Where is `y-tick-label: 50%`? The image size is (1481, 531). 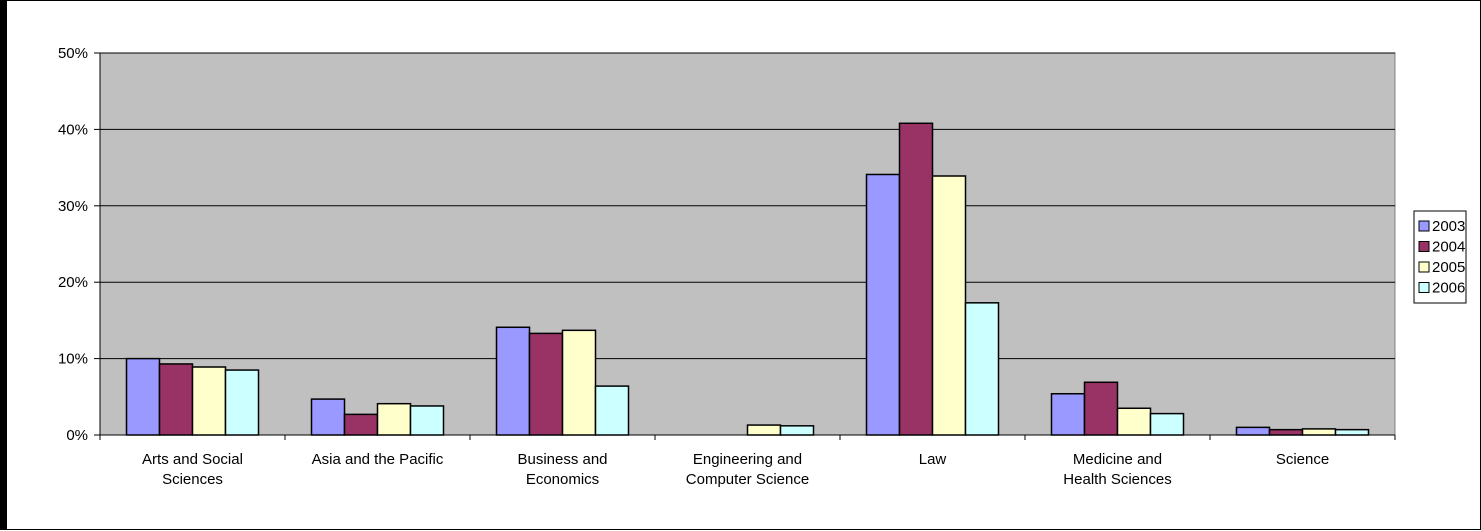 y-tick-label: 50% is located at coordinates (73, 53).